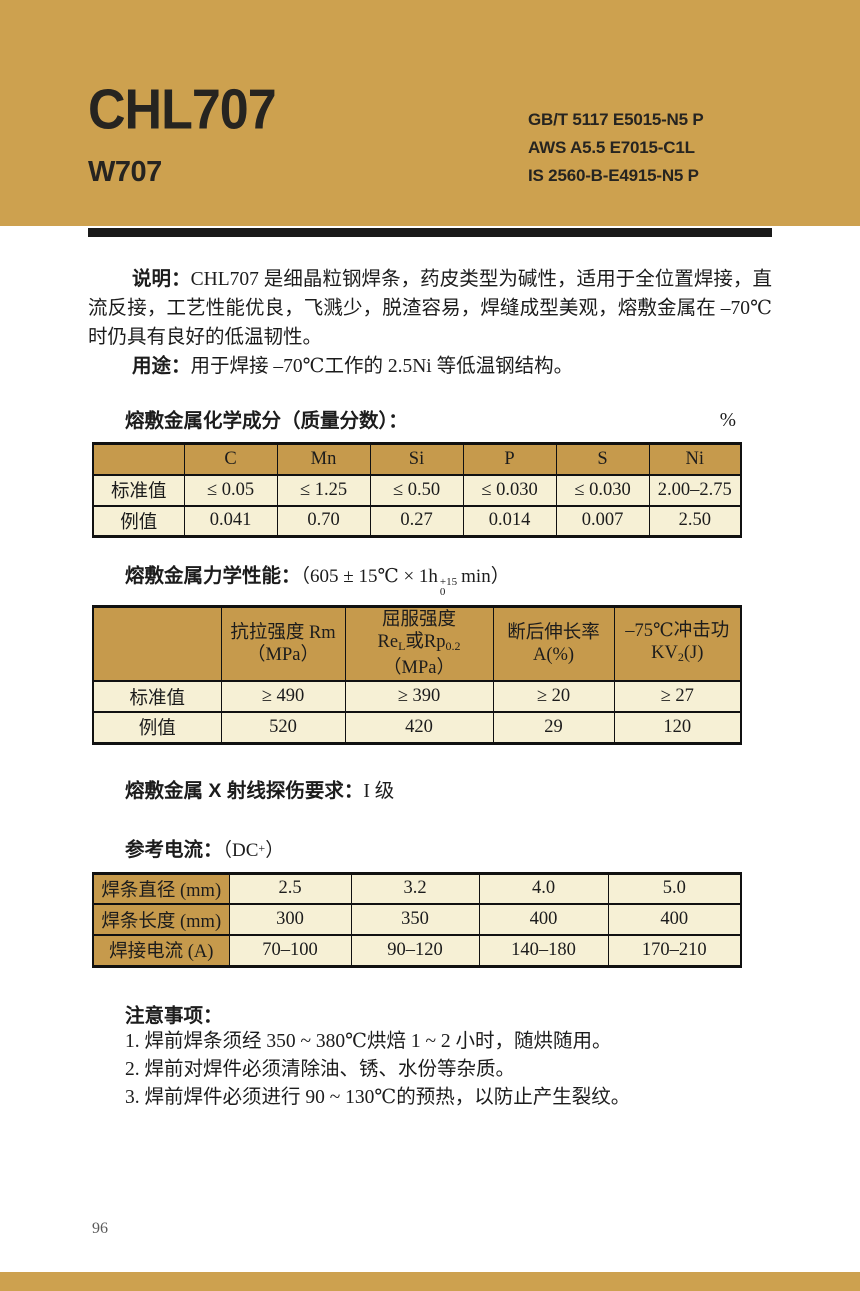 The width and height of the screenshot is (860, 1291). What do you see at coordinates (553, 727) in the screenshot?
I see `mech-cell: 29` at bounding box center [553, 727].